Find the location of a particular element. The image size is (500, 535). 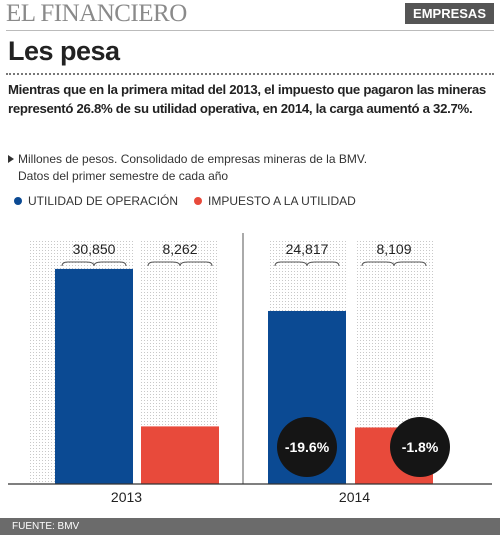

change-label: -19.6% is located at coordinates (307, 447).